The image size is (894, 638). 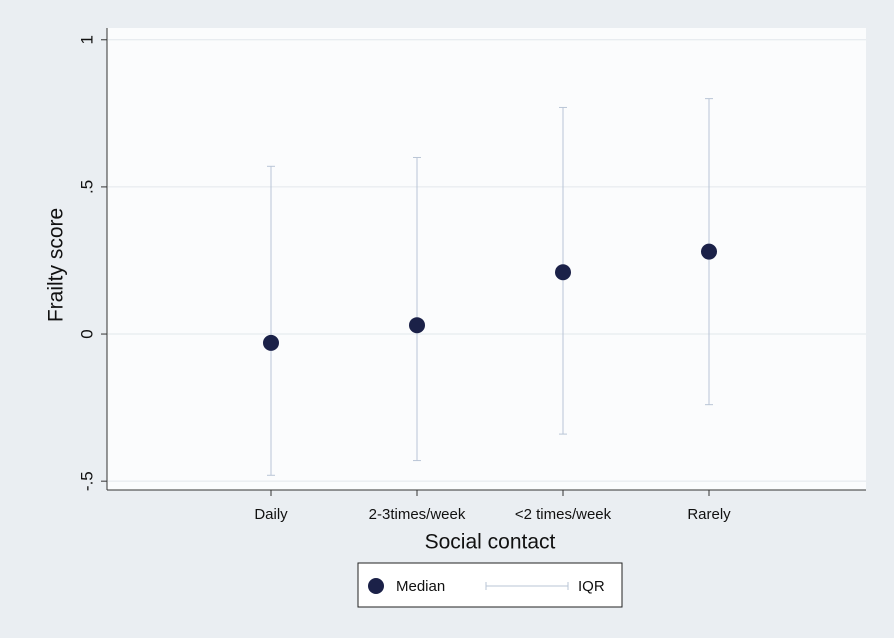 I want to click on y-tick-label: -.5, so click(x=86, y=481).